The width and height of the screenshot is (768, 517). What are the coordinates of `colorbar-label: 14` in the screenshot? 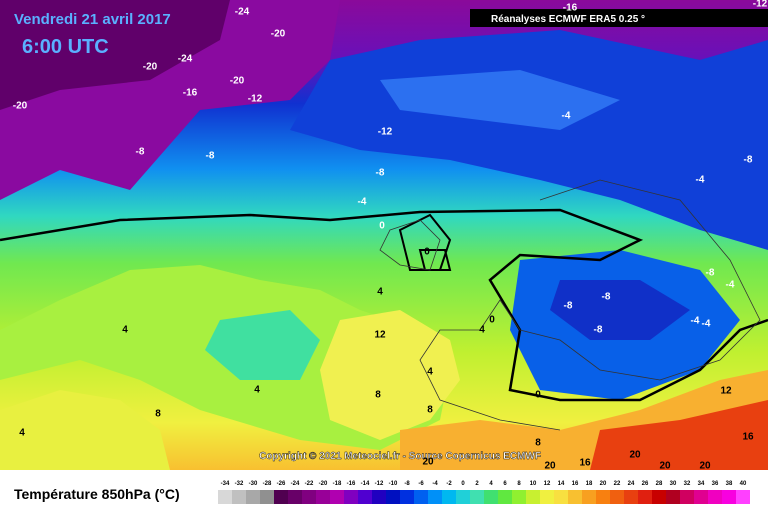 It's located at (561, 484).